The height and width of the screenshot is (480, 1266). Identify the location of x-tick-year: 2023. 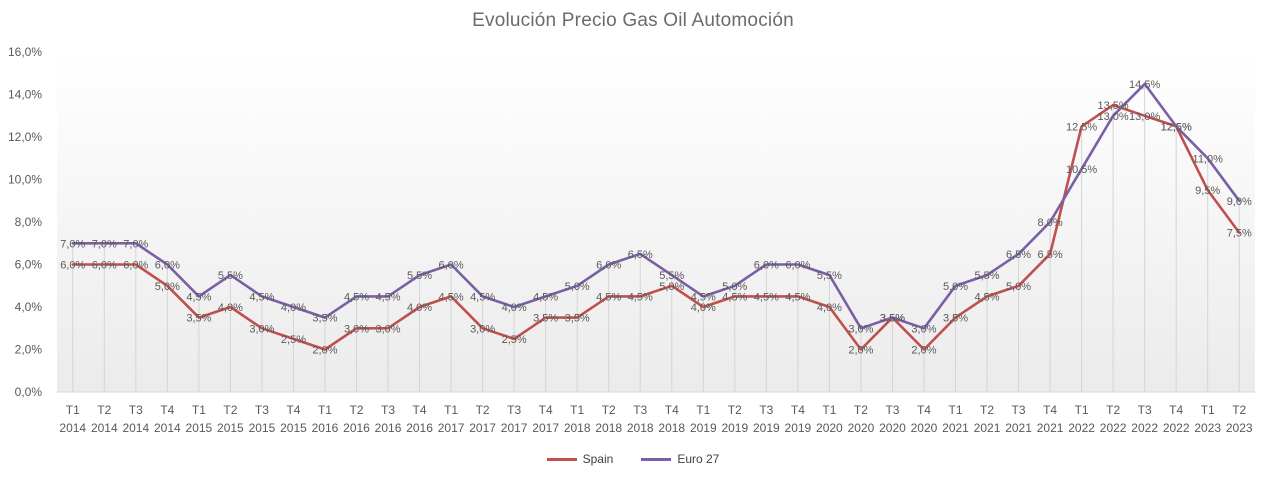
(1239, 428).